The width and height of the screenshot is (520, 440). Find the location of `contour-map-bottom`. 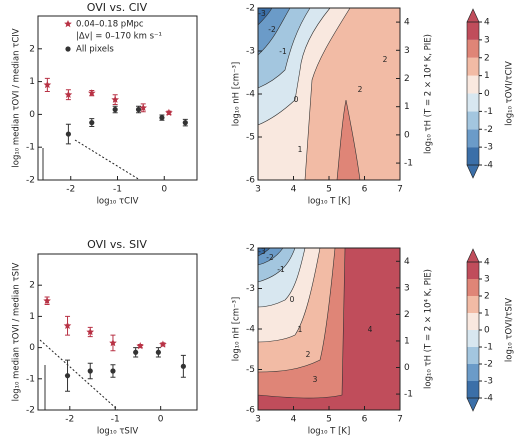

contour-map-bottom is located at coordinates (328, 328).